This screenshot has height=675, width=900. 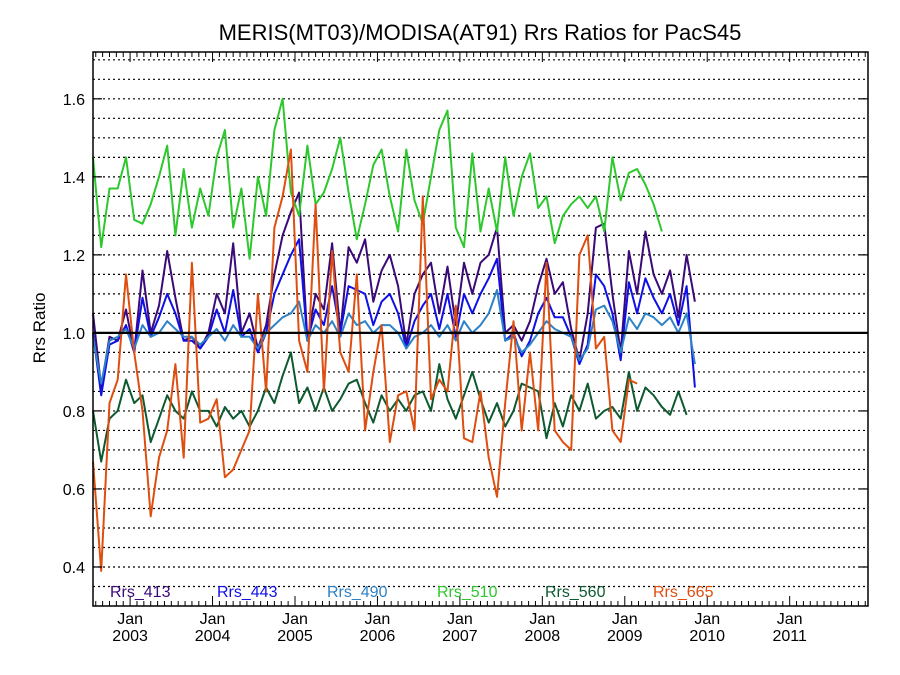 What do you see at coordinates (357, 592) in the screenshot?
I see `legend-label-rrs-490: Rrs_490` at bounding box center [357, 592].